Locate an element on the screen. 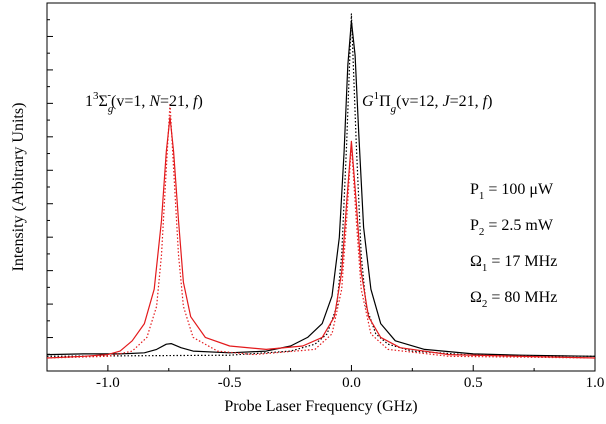 The height and width of the screenshot is (424, 606). x-axis-ticks: -1.0 -0.5 0.0 0.5 1.0 is located at coordinates (325, 378).